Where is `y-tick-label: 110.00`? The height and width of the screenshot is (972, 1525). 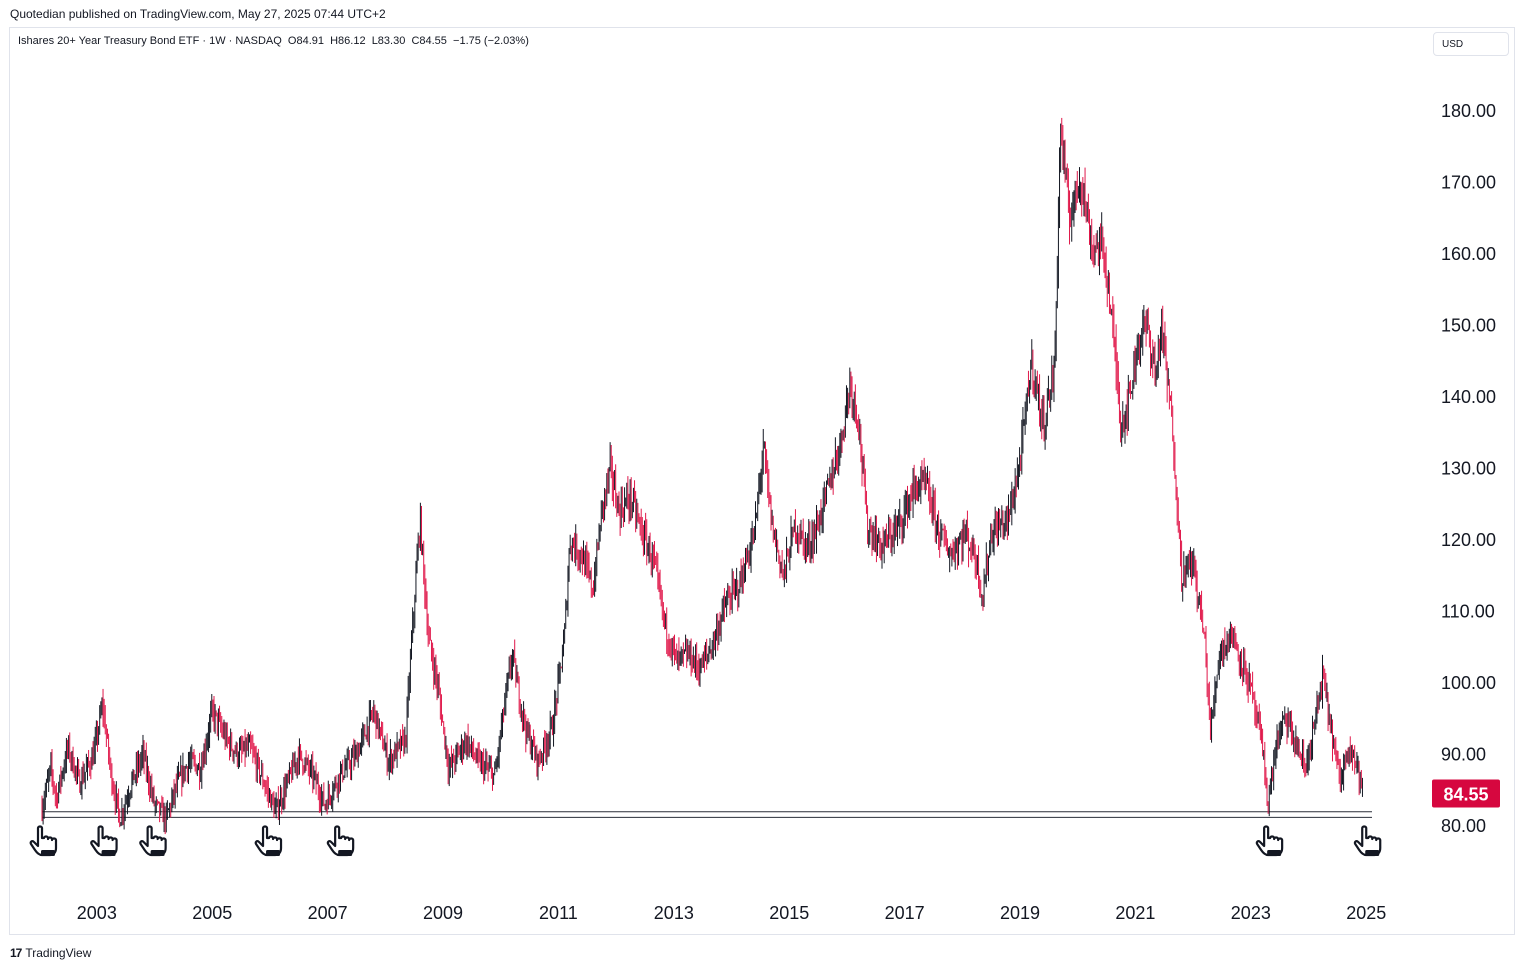
y-tick-label: 110.00 is located at coordinates (1468, 612).